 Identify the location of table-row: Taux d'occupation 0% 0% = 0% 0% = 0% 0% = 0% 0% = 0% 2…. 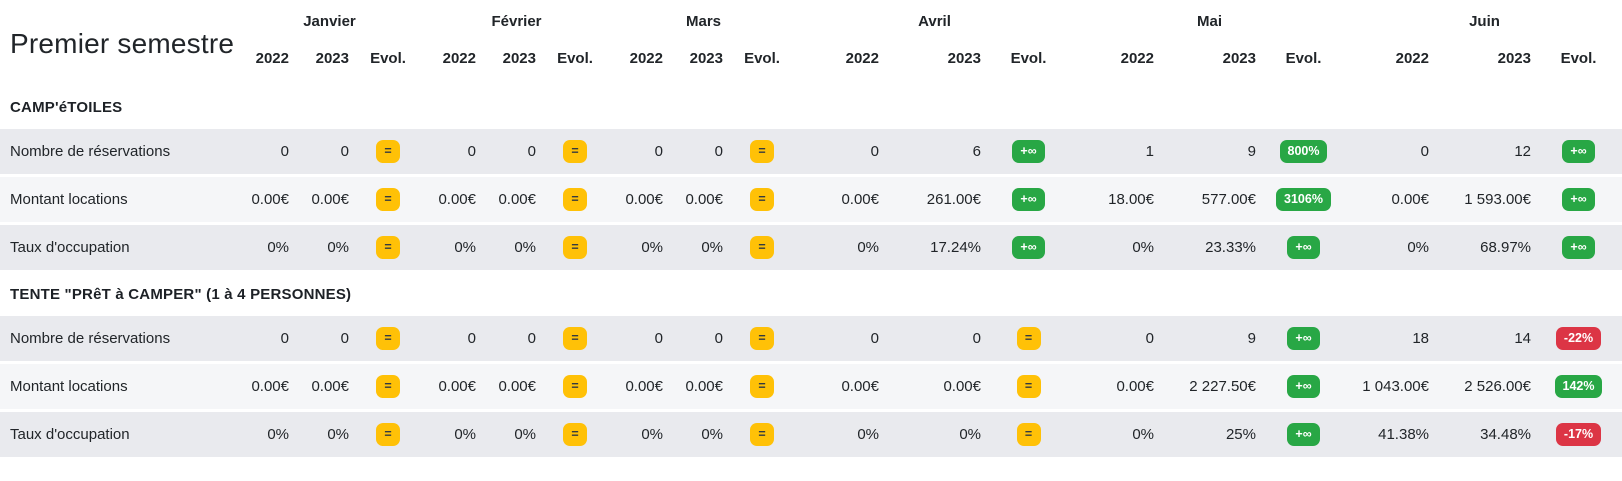
(811, 434).